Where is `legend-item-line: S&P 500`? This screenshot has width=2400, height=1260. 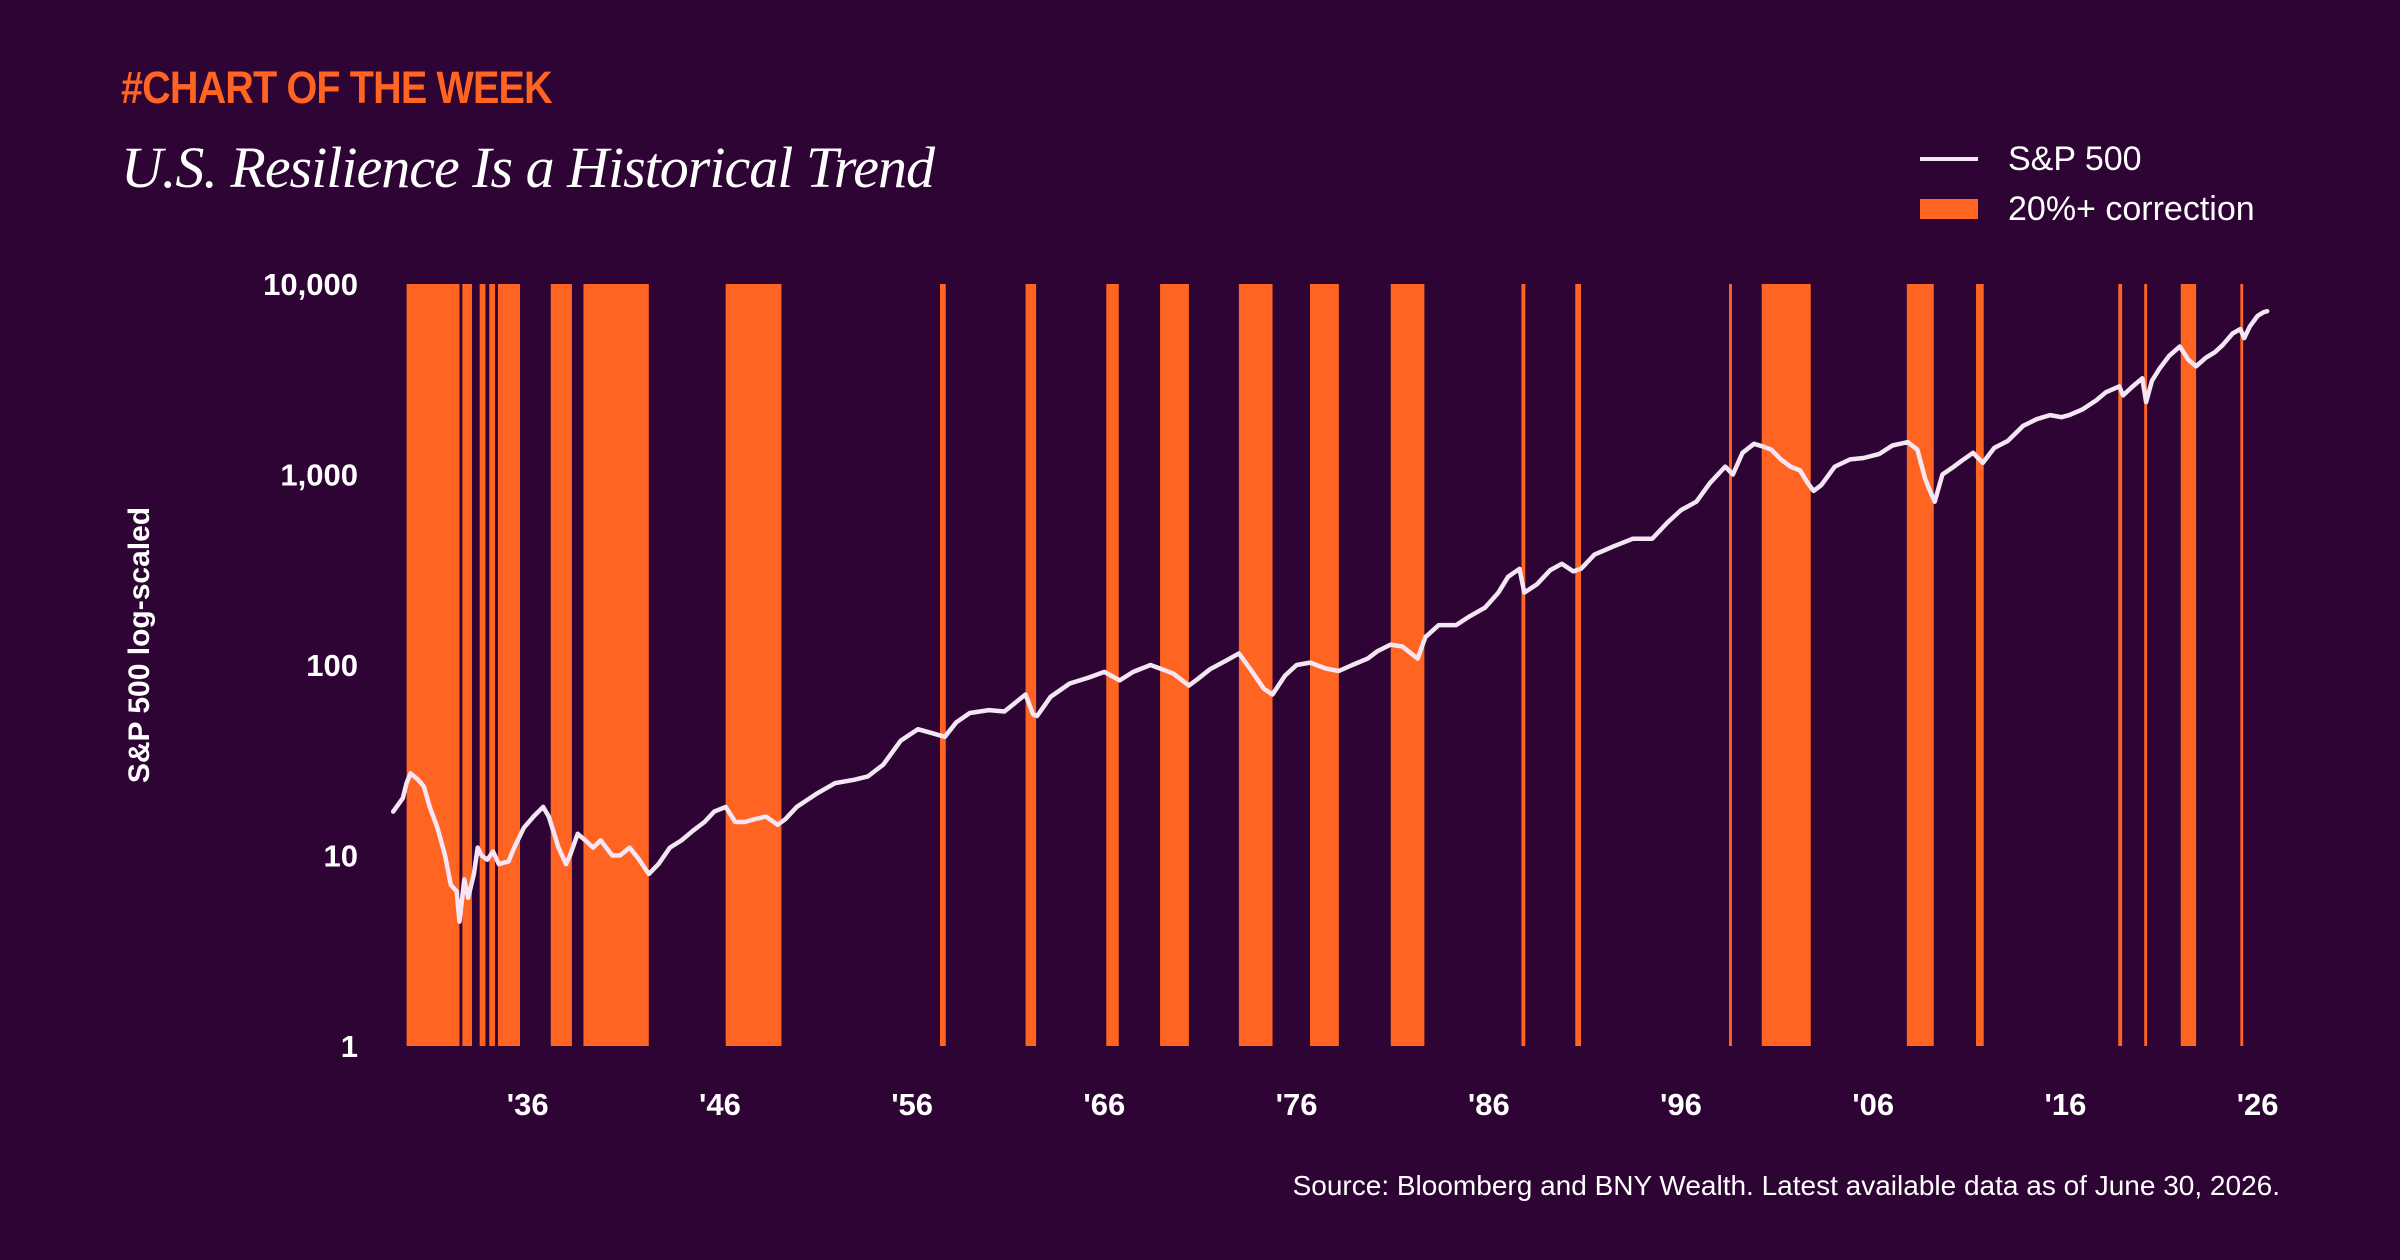 legend-item-line: S&P 500 is located at coordinates (2087, 159).